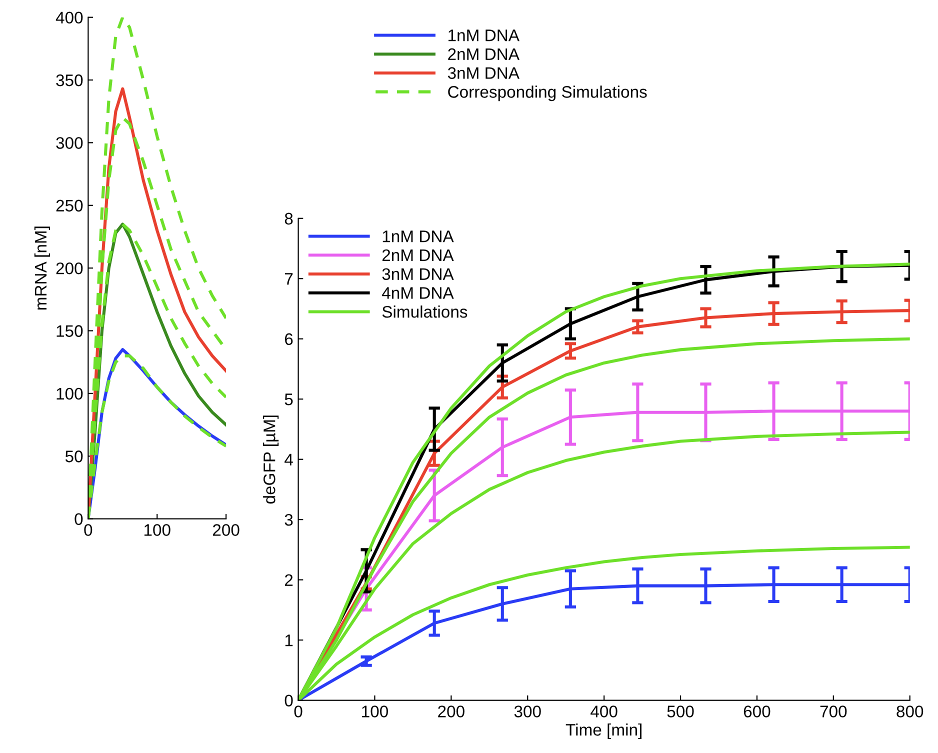 The height and width of the screenshot is (753, 938). Describe the element at coordinates (289, 640) in the screenshot. I see `y-tick-label: 1` at that location.